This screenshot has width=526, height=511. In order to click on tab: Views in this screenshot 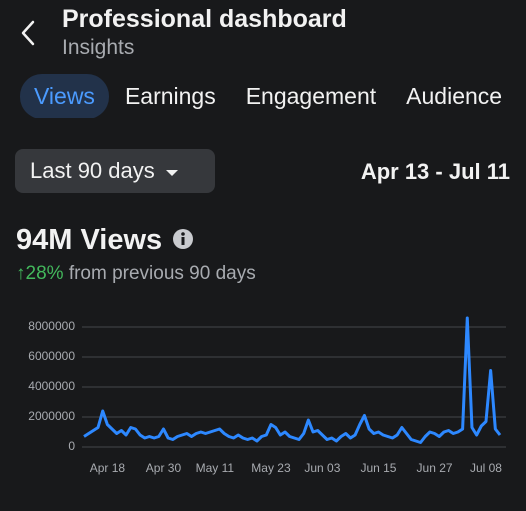, I will do `click(64, 96)`.